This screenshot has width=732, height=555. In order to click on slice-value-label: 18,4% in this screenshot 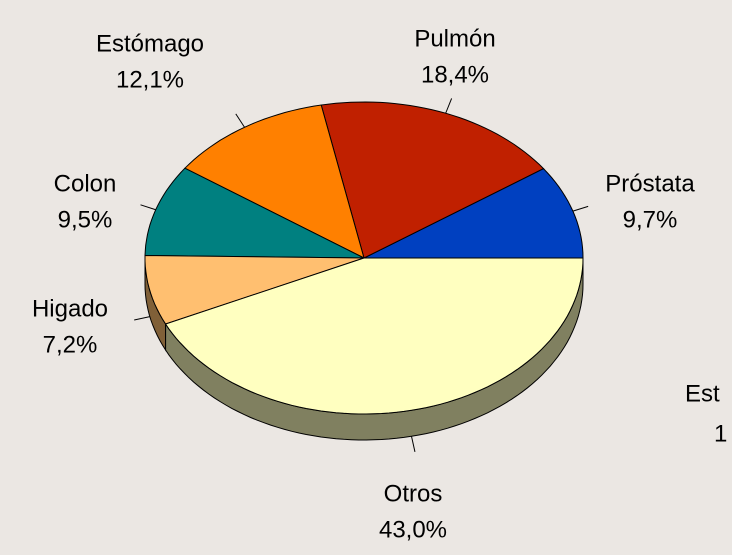, I will do `click(455, 74)`.